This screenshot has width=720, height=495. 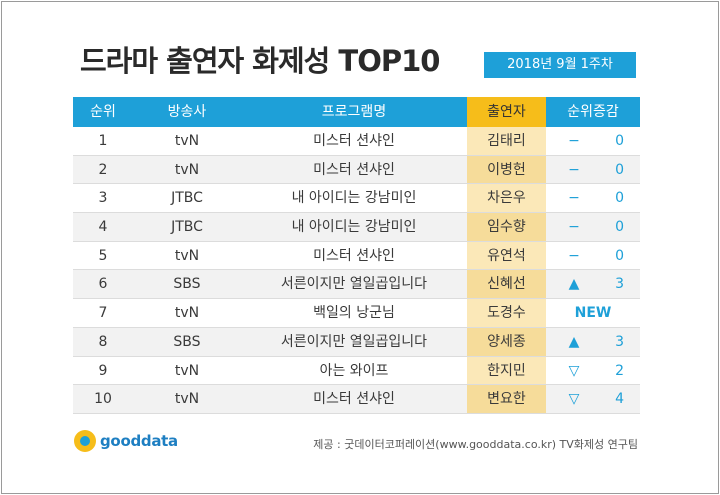 What do you see at coordinates (103, 399) in the screenshot?
I see `cell-rank: 10` at bounding box center [103, 399].